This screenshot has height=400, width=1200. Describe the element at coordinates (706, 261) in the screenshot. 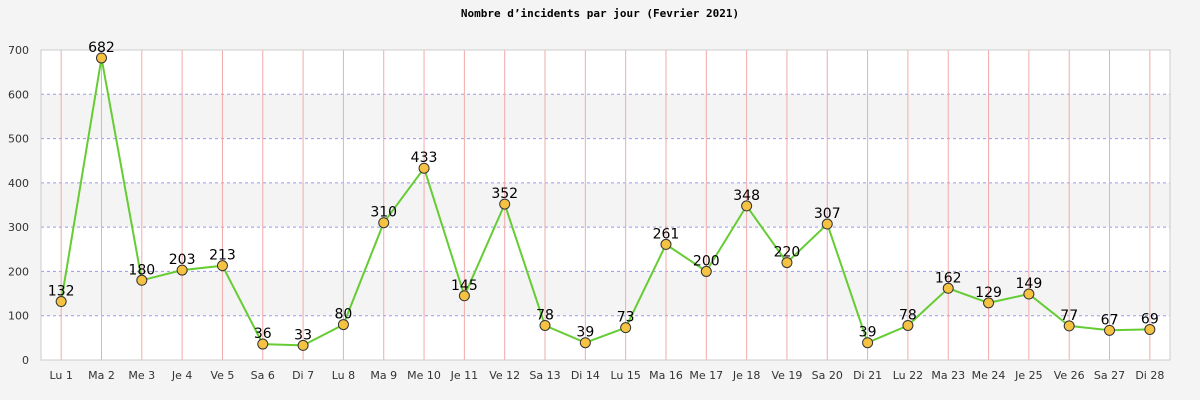

I see `data-label: 200` at that location.